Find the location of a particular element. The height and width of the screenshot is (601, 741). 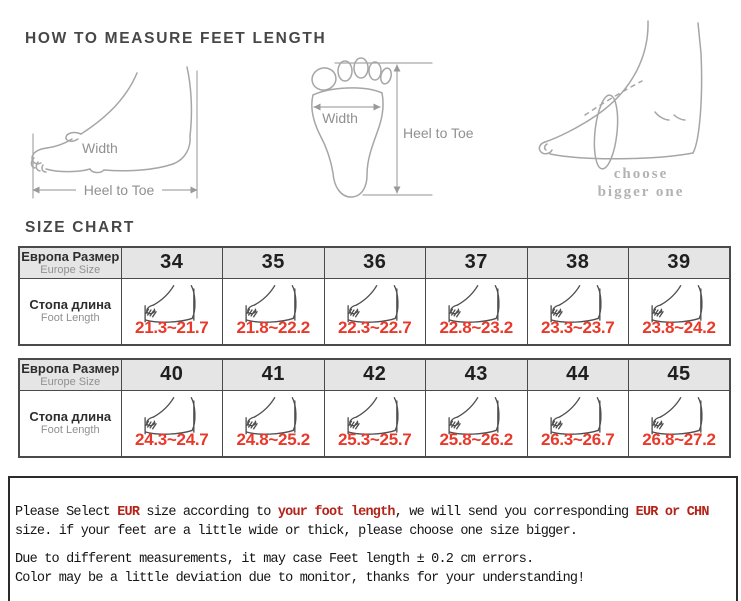

size-value: 38 is located at coordinates (577, 262).